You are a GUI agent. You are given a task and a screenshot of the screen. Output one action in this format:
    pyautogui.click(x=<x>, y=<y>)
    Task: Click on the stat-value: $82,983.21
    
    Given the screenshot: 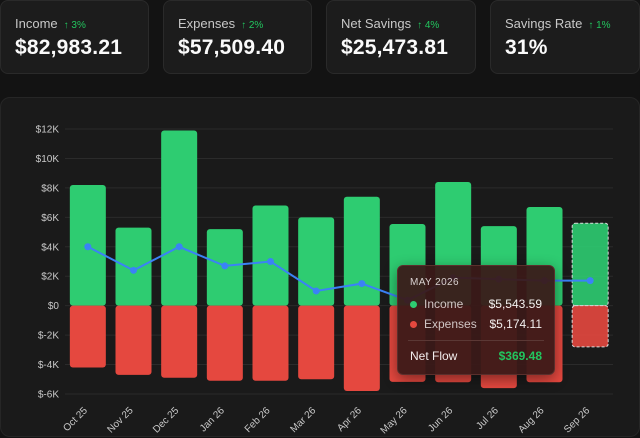 What is the action you would take?
    pyautogui.click(x=69, y=47)
    